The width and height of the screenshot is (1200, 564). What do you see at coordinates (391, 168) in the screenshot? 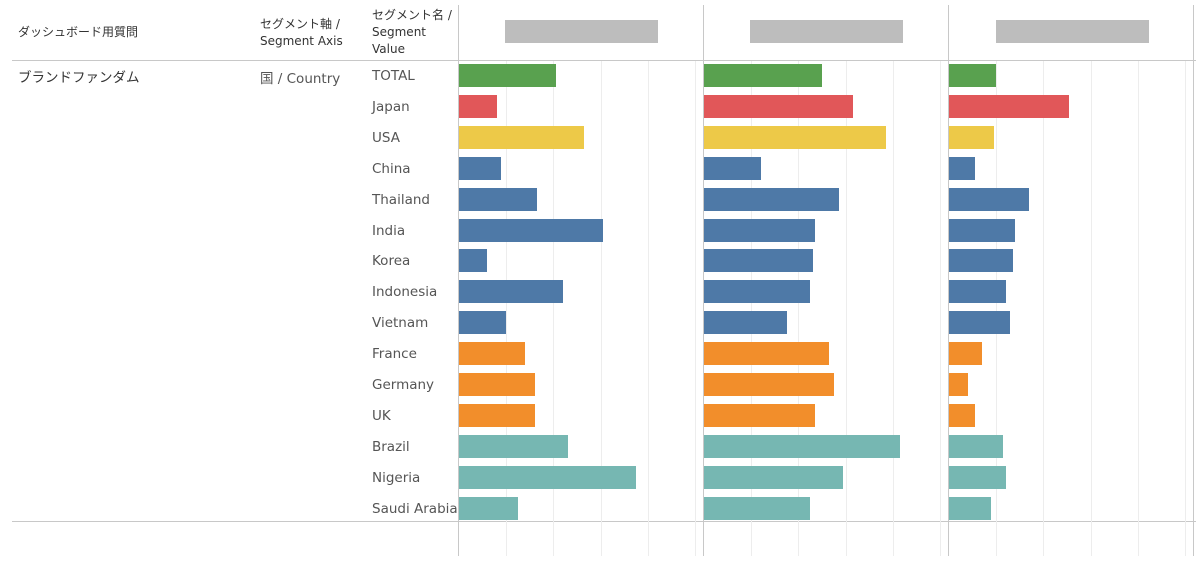
I see `segment-label: China` at bounding box center [391, 168].